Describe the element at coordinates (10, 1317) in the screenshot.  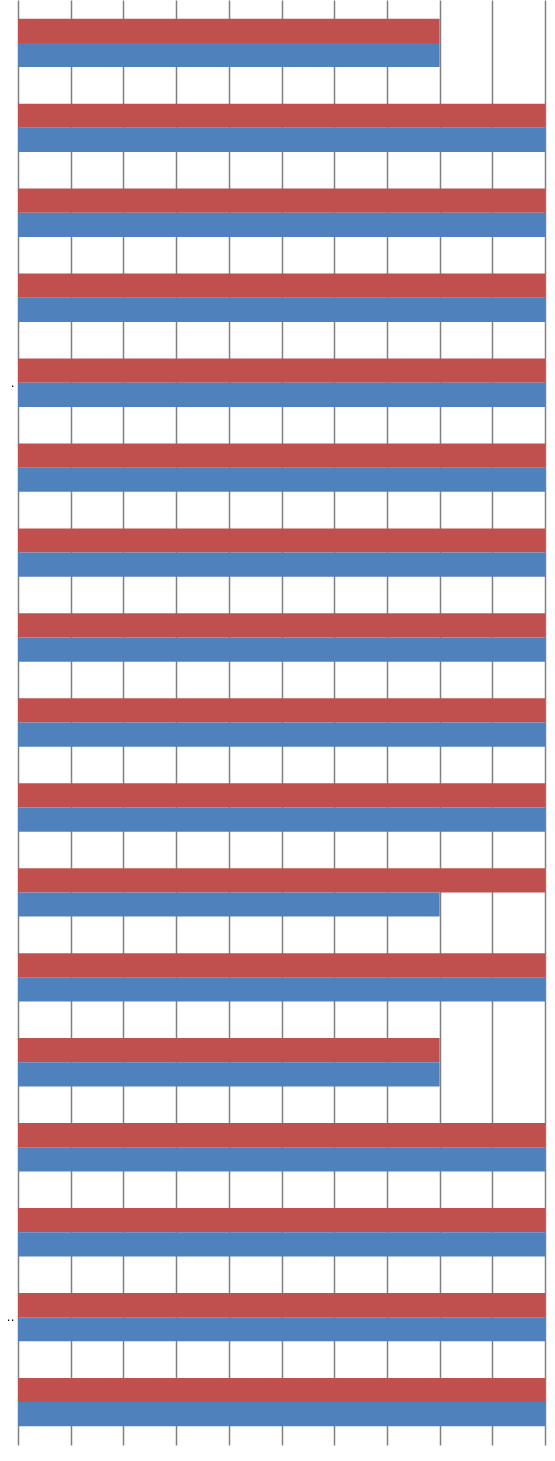
I see `y-tick-label: ..` at that location.